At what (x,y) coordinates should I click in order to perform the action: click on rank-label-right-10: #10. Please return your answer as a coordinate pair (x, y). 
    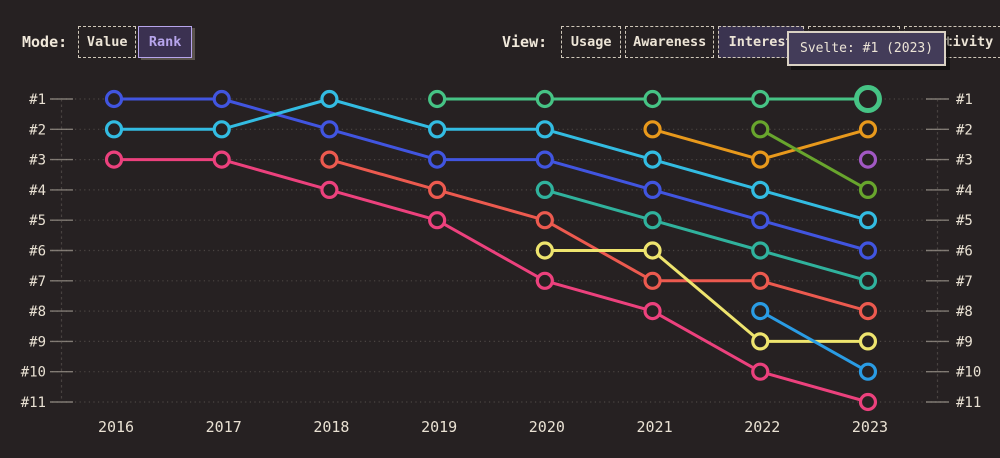
    Looking at the image, I should click on (968, 373).